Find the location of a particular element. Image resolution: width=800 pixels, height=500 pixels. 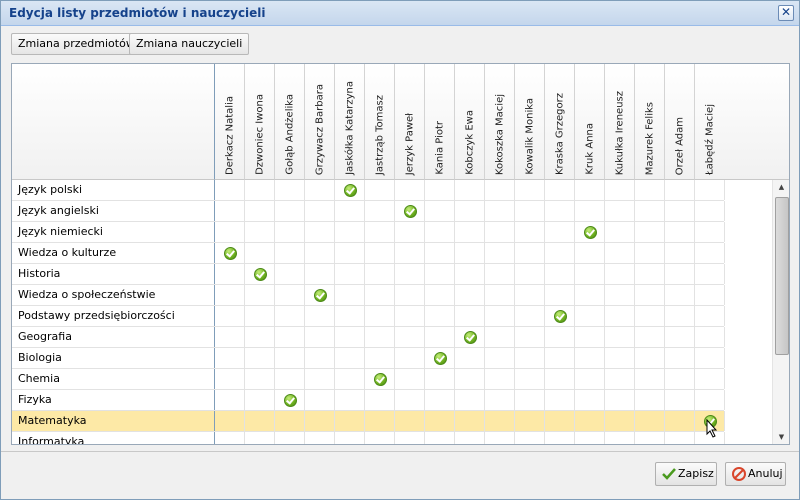

subject-row: Biologia is located at coordinates (368, 358).